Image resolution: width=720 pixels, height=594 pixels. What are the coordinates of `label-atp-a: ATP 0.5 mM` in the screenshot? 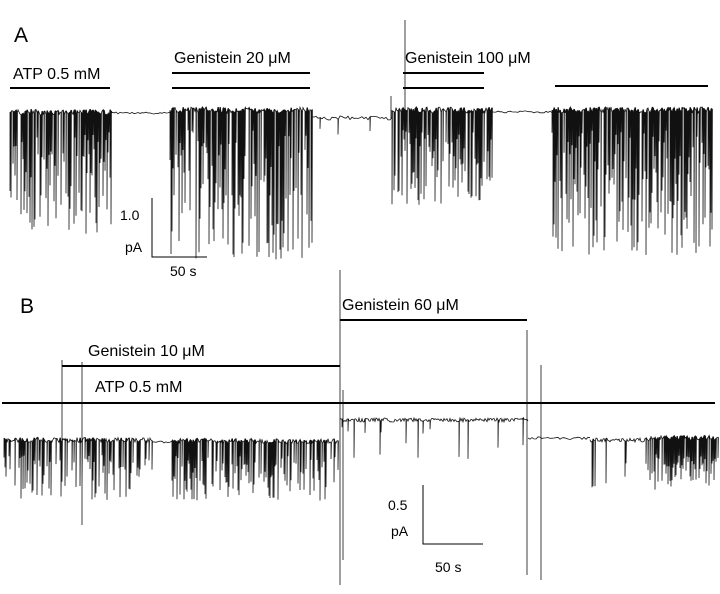 It's located at (56, 74).